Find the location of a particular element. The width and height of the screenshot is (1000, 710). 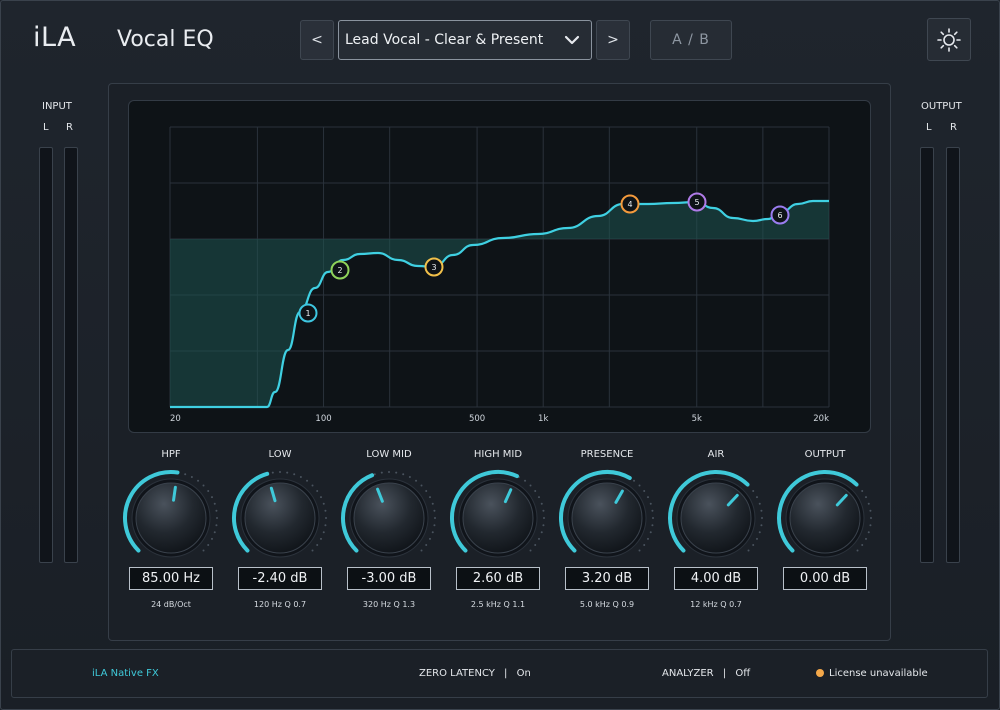

band-node-4: 4 is located at coordinates (630, 204).